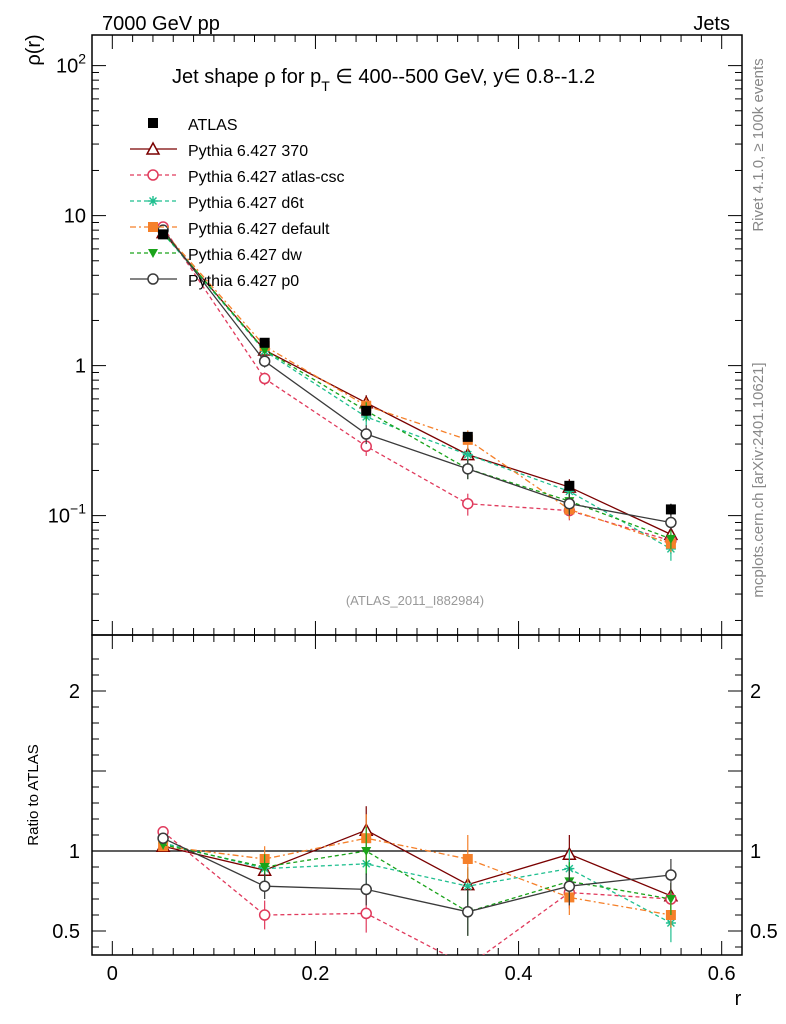 Image resolution: width=786 pixels, height=1024 pixels. What do you see at coordinates (738, 999) in the screenshot?
I see `x-axis-label: r` at bounding box center [738, 999].